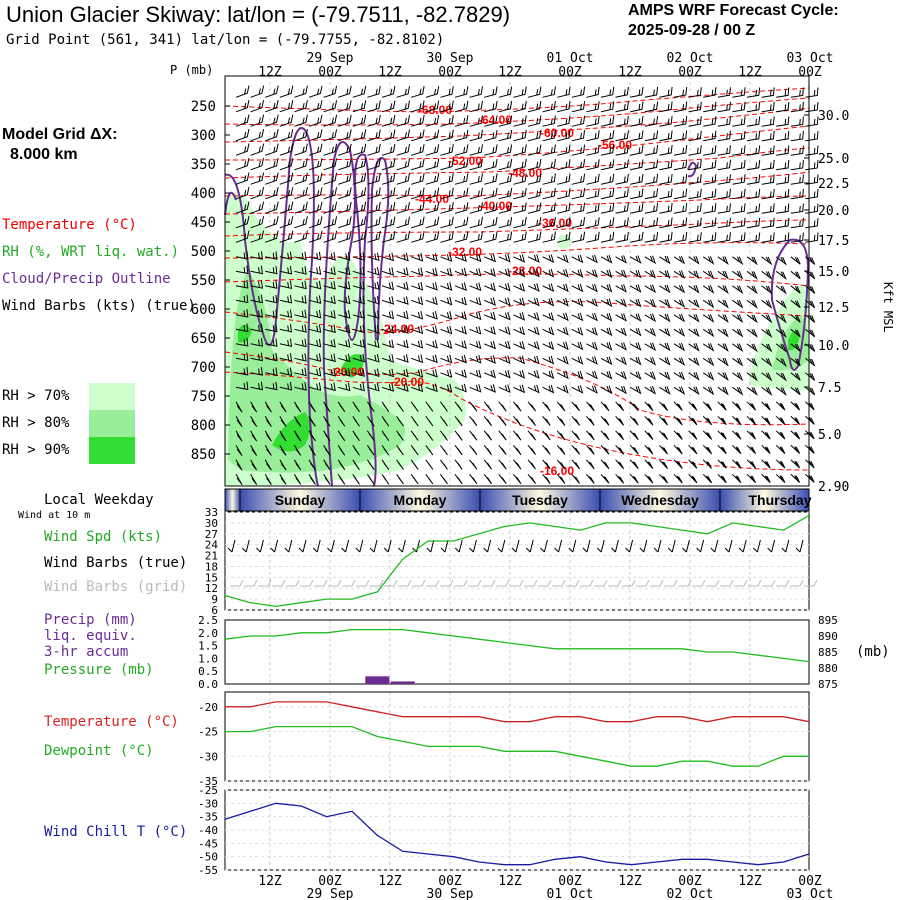 This screenshot has height=900, width=900. What do you see at coordinates (270, 881) in the screenshot?
I see `bottom-hour-0: 12Z` at bounding box center [270, 881].